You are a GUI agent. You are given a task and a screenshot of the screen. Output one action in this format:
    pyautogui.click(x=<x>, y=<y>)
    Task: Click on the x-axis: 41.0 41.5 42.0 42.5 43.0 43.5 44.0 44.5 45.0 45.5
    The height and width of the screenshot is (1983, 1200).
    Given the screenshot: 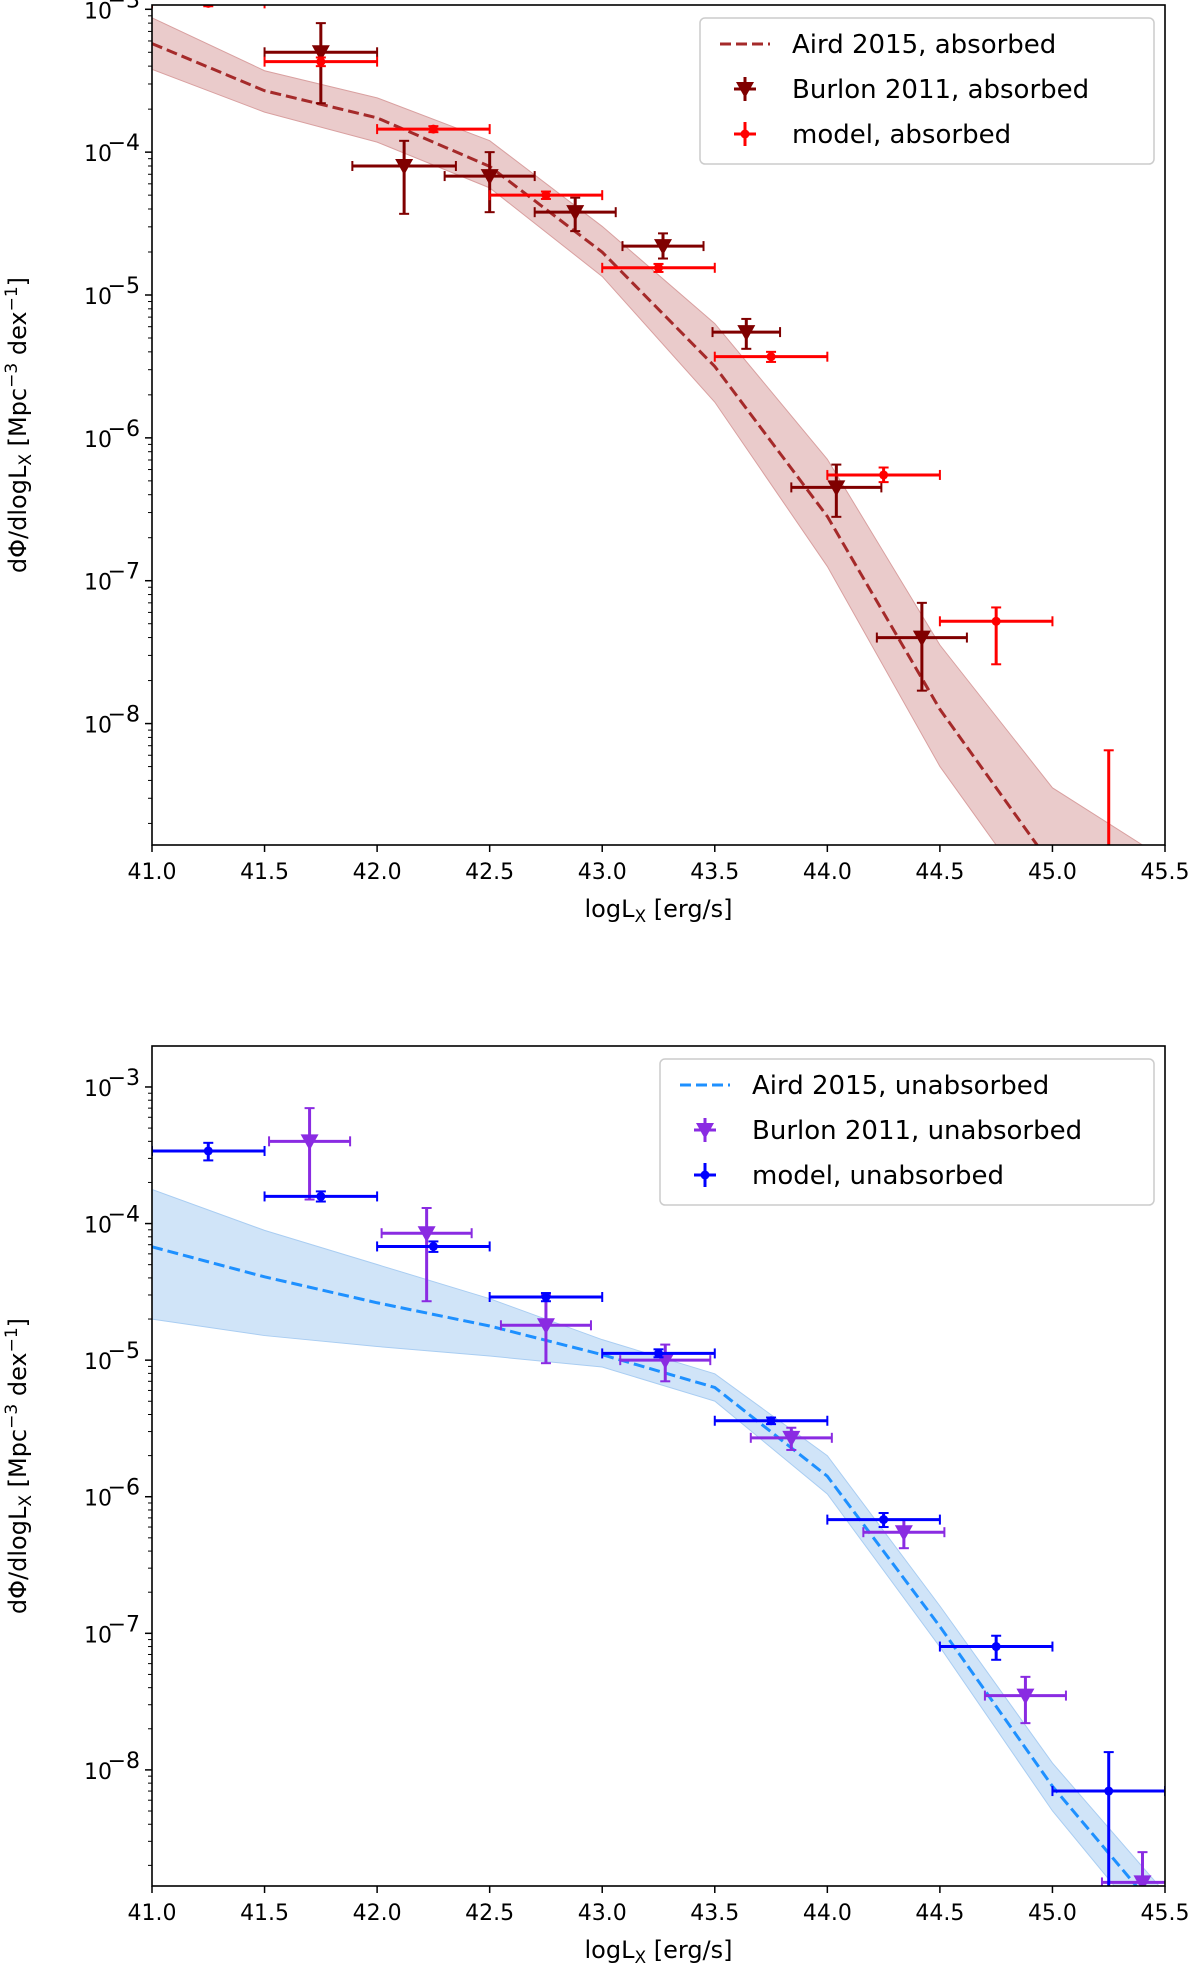 What is the action you would take?
    pyautogui.click(x=659, y=865)
    